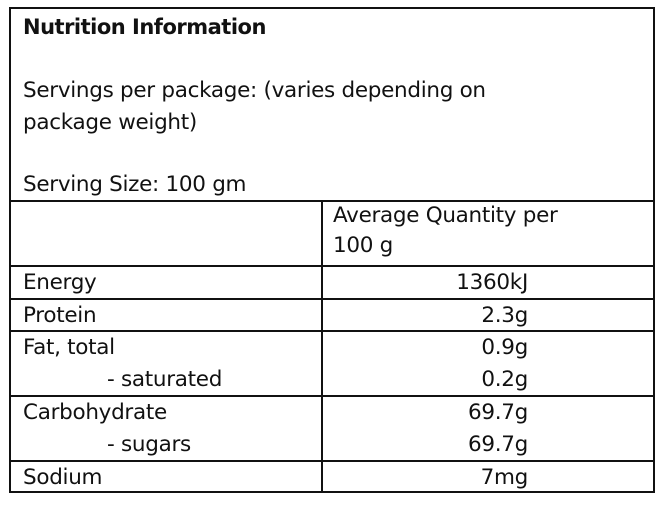 Image resolution: width=666 pixels, height=509 pixels. Describe the element at coordinates (504, 379) in the screenshot. I see `row-sub-value: 0.2g` at that location.